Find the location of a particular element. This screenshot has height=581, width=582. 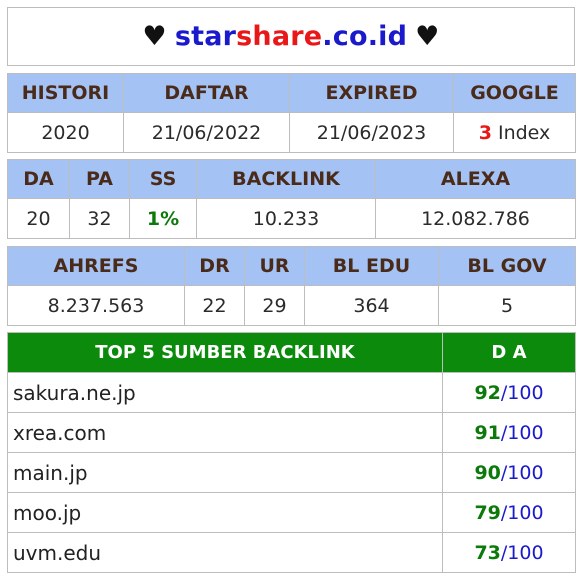

value-backlink: 10.233 is located at coordinates (286, 218).